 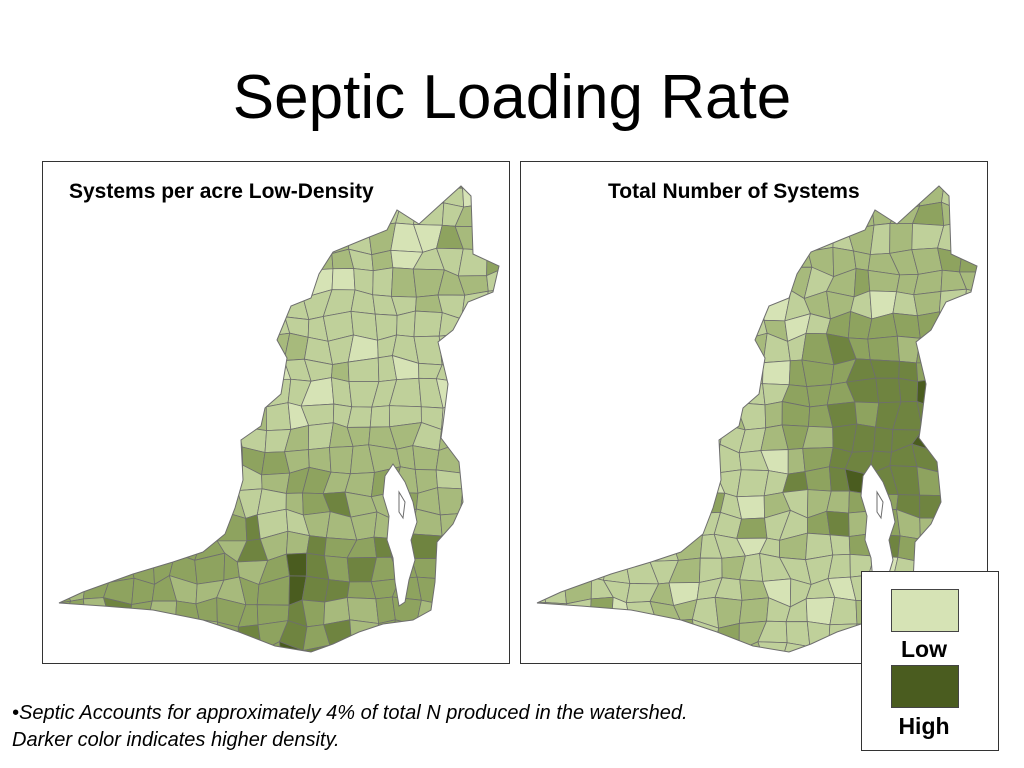 What do you see at coordinates (925, 686) in the screenshot?
I see `legend-swatch-high` at bounding box center [925, 686].